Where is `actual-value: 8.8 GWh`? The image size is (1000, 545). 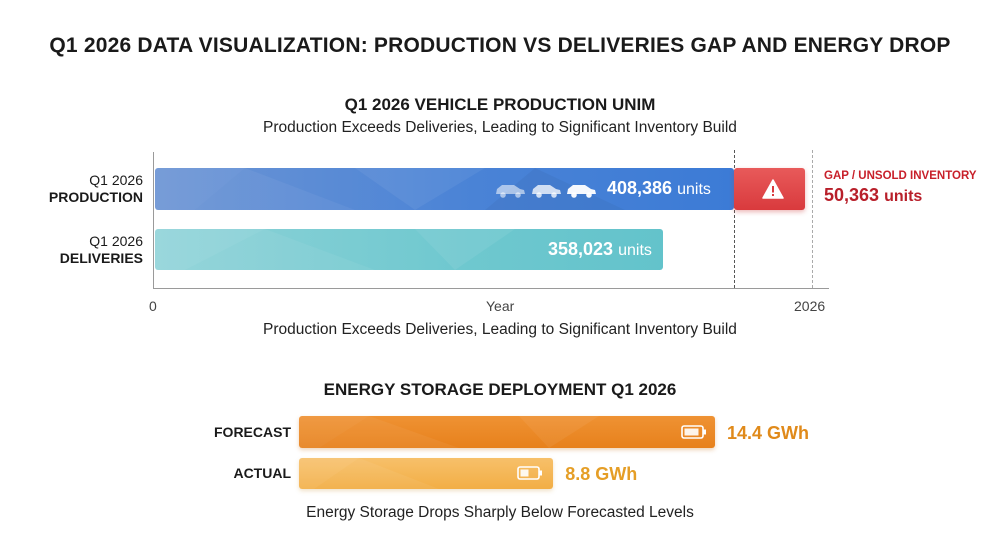 actual-value: 8.8 GWh is located at coordinates (601, 474).